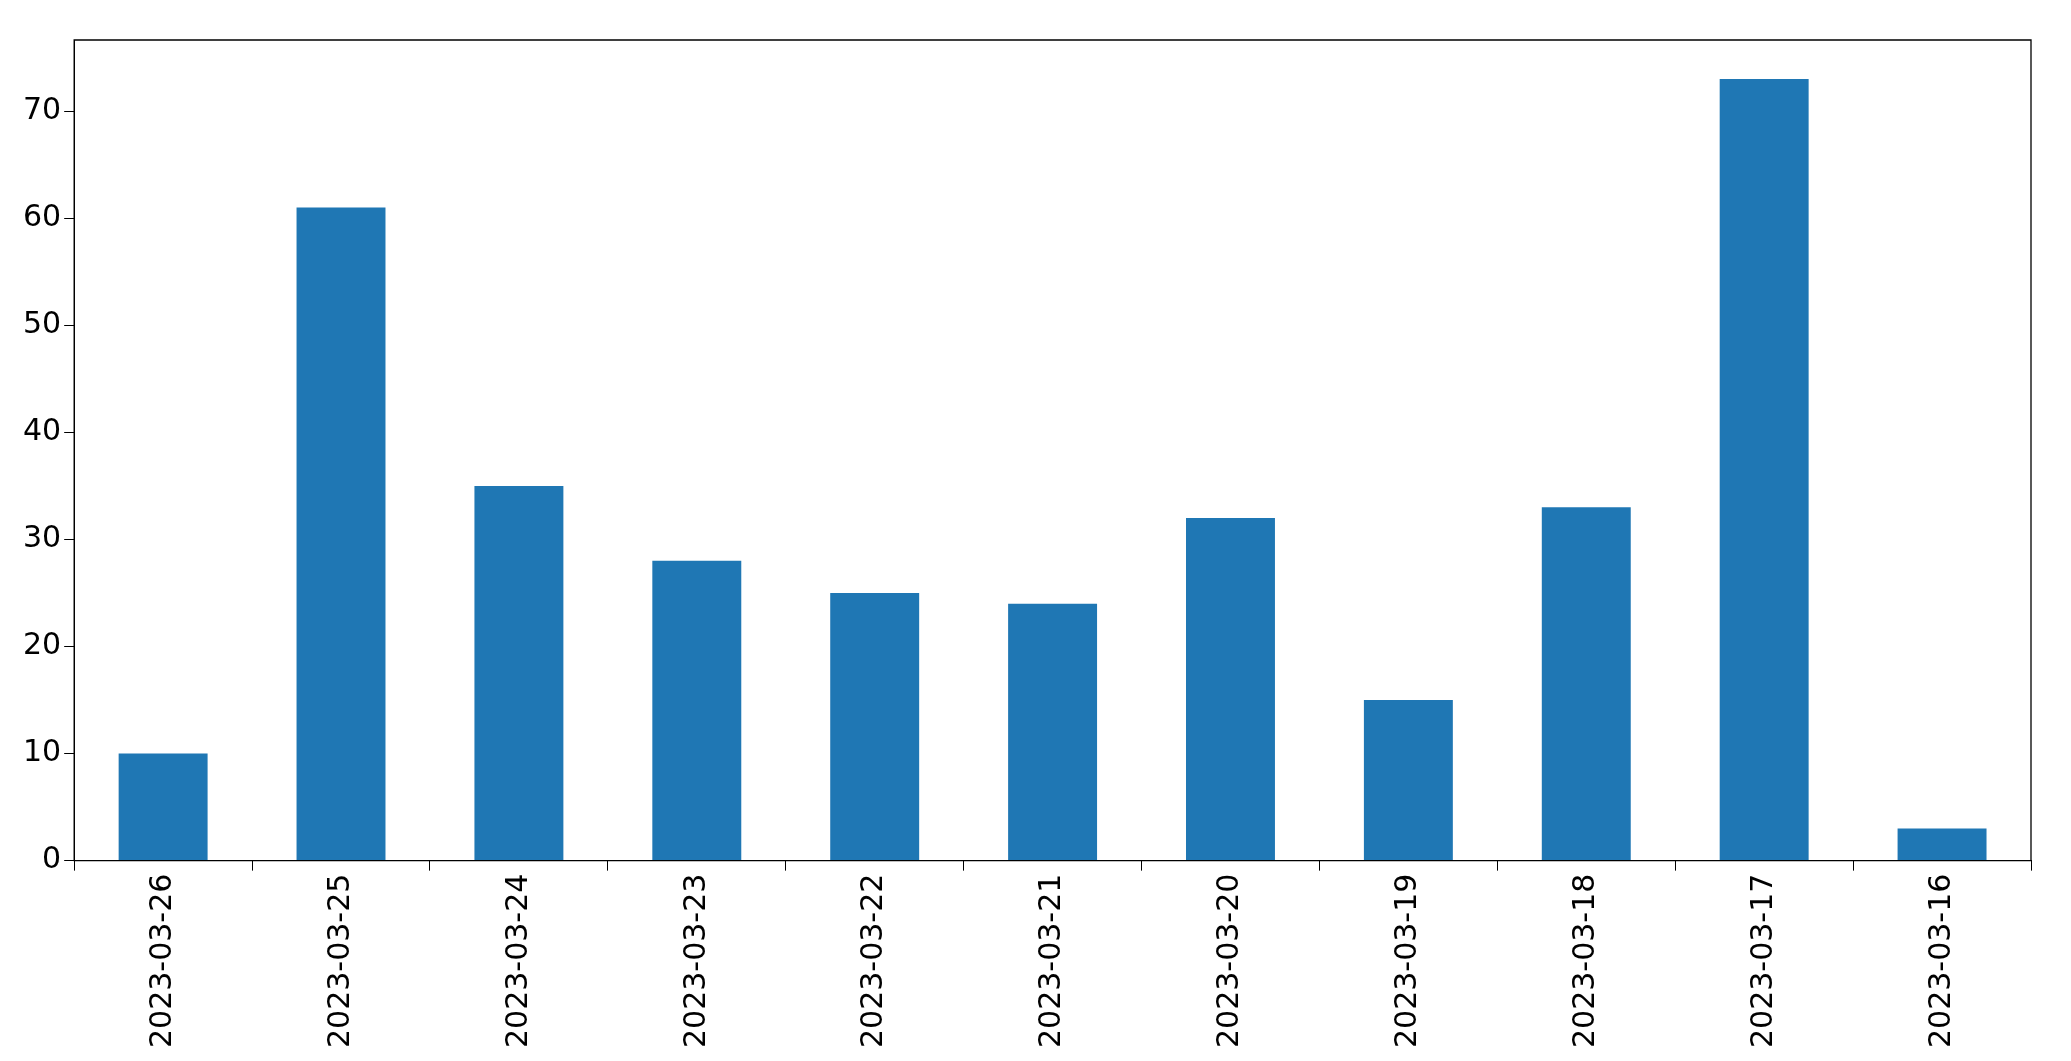  What do you see at coordinates (42, 430) in the screenshot?
I see `y-tick-label: 40` at bounding box center [42, 430].